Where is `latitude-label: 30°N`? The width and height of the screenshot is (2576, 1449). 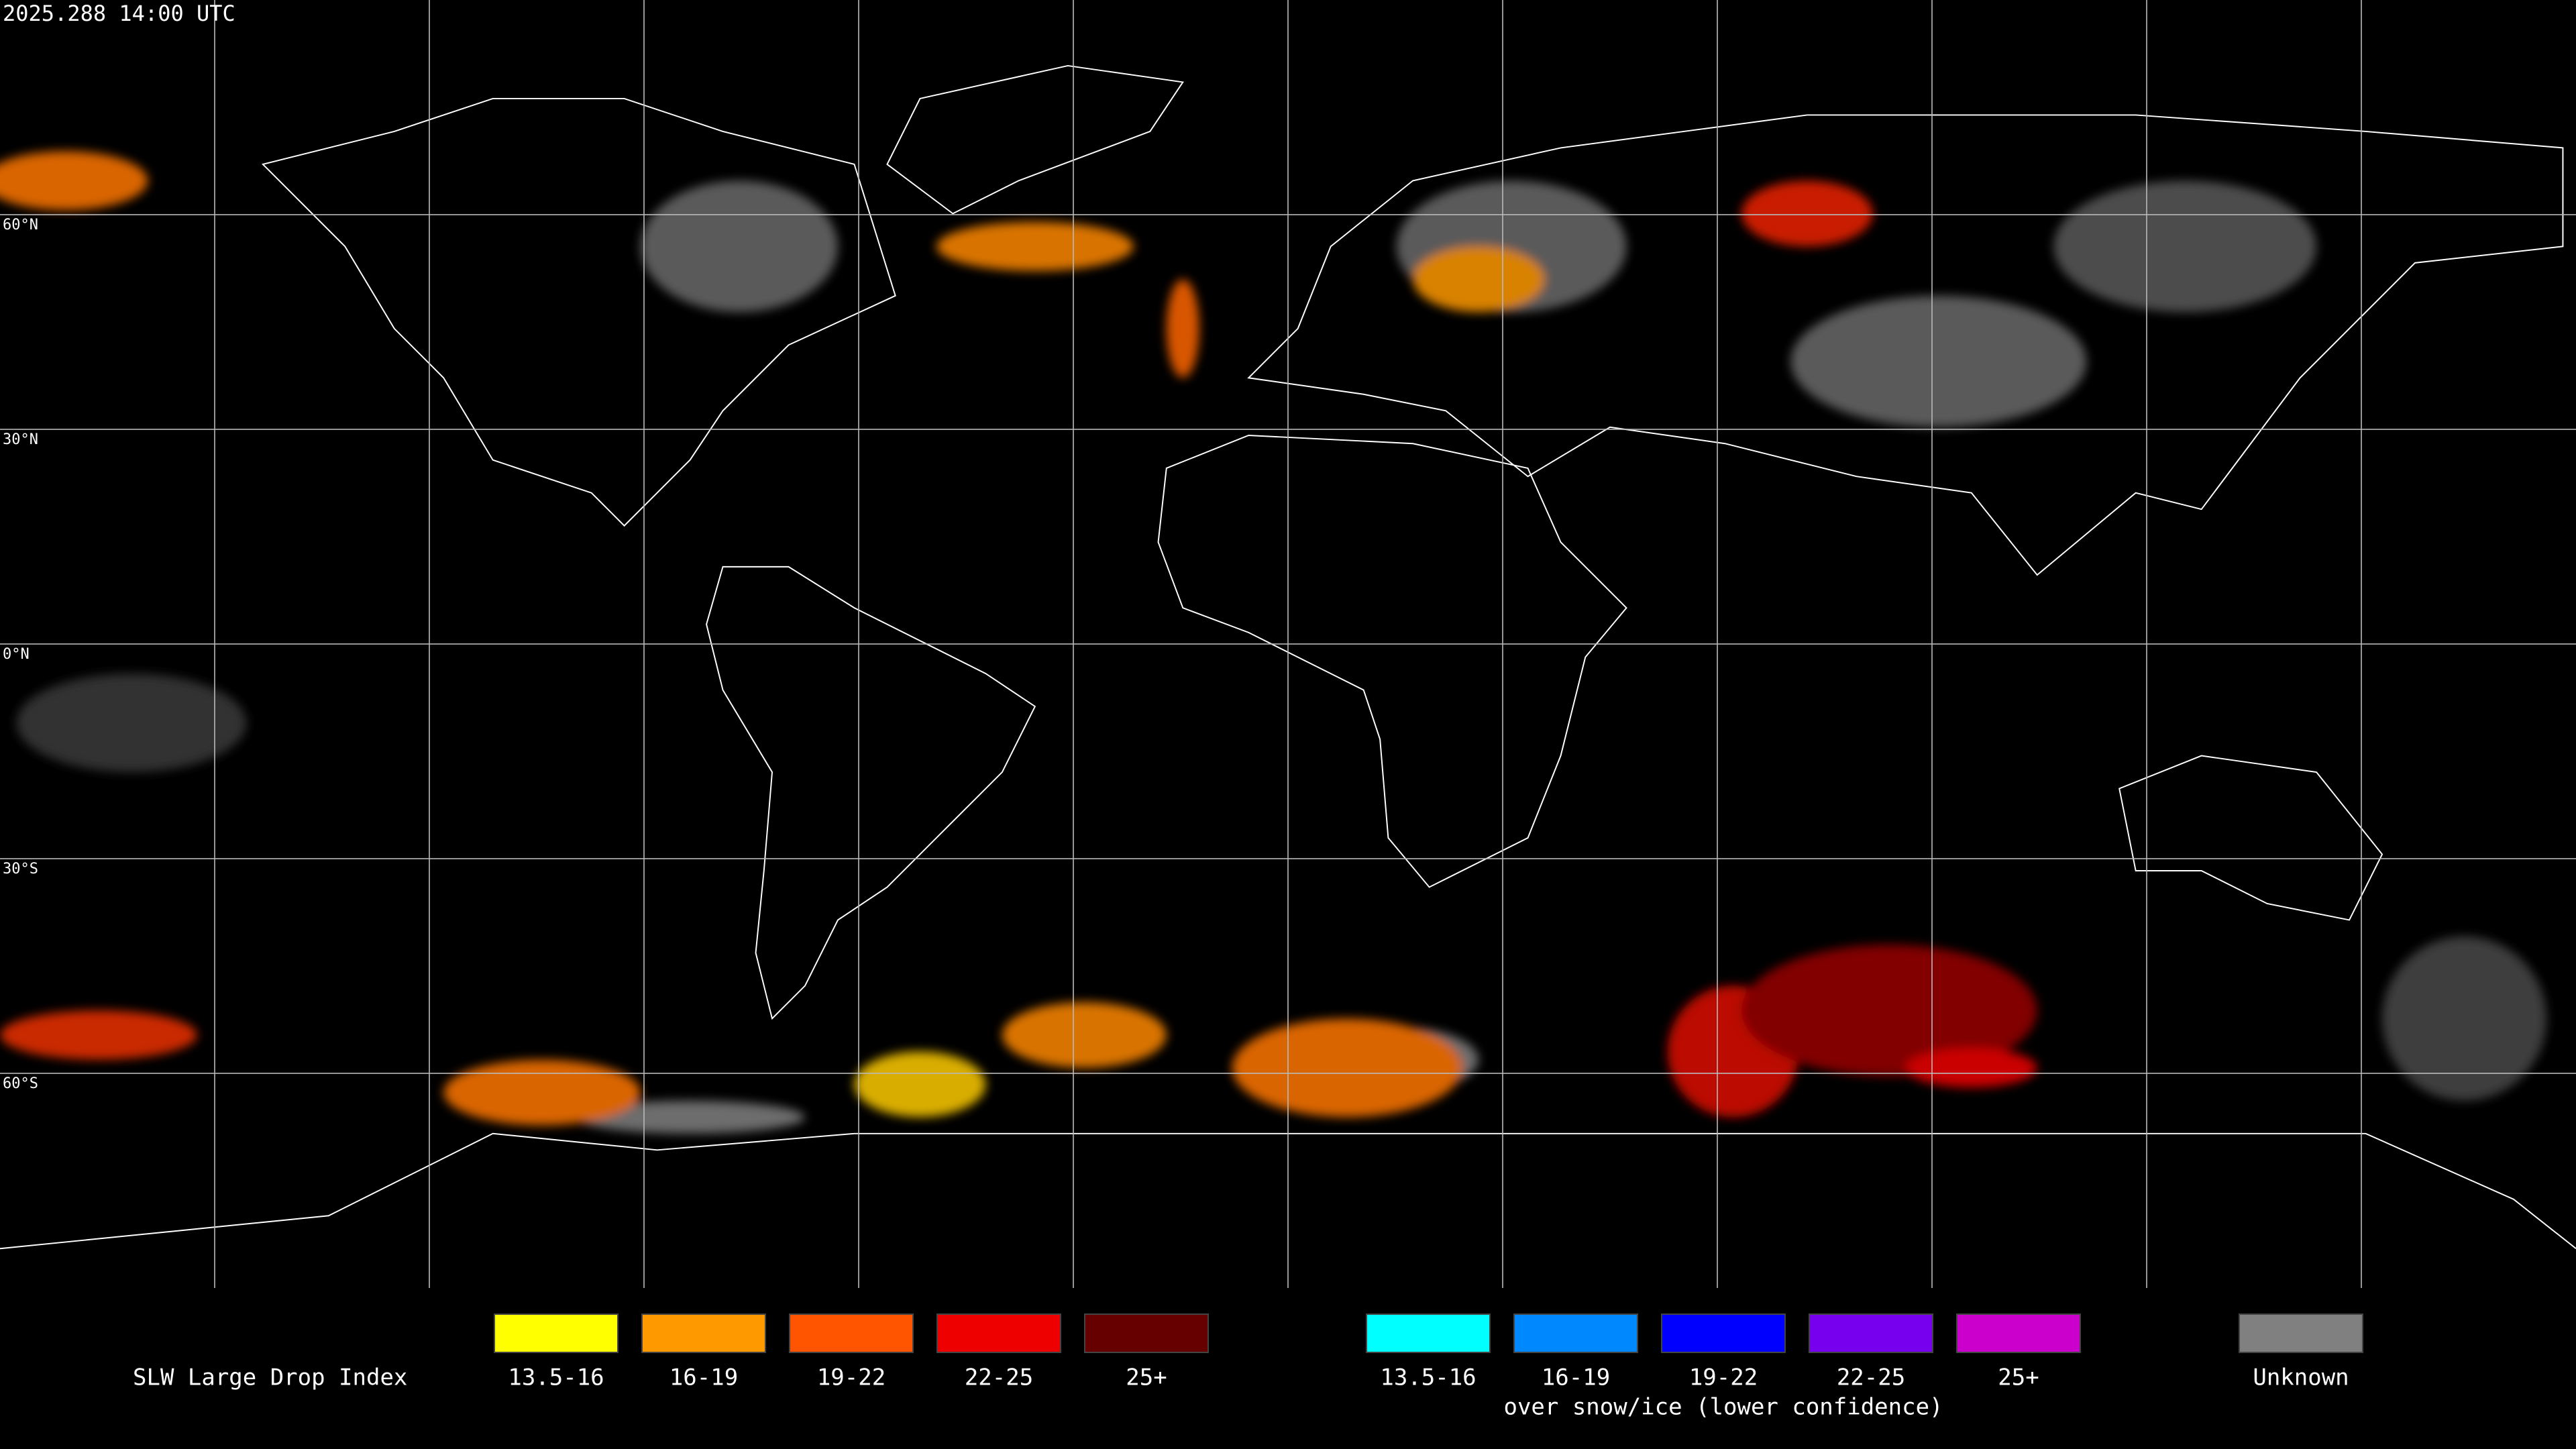 latitude-label: 30°N is located at coordinates (20, 439).